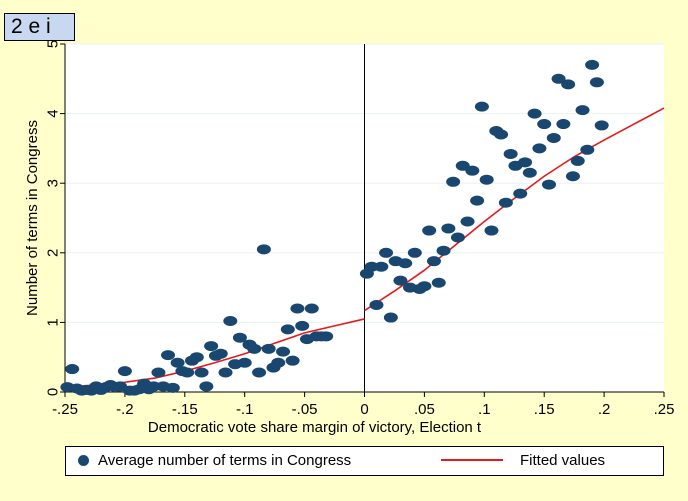  What do you see at coordinates (52, 113) in the screenshot?
I see `y-tick-label: 4` at bounding box center [52, 113].